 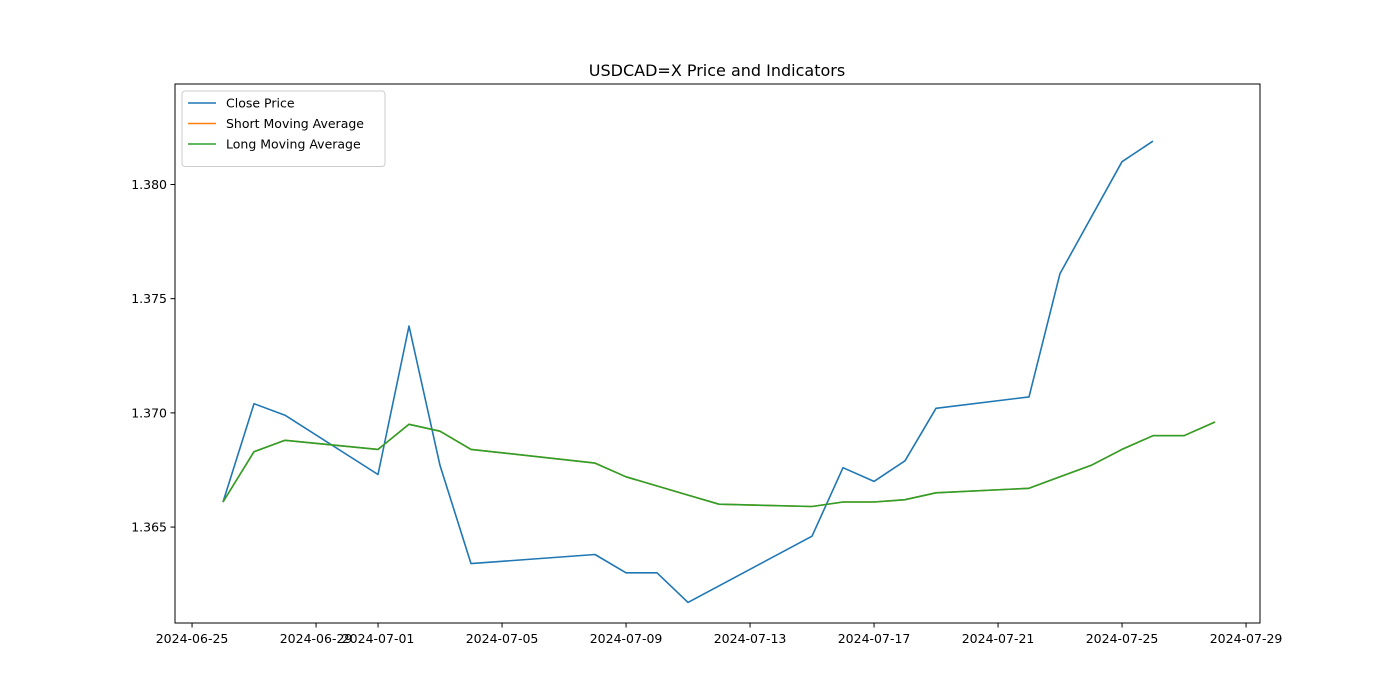 What do you see at coordinates (750, 638) in the screenshot?
I see `x-tick-label-5: 2024-07-13` at bounding box center [750, 638].